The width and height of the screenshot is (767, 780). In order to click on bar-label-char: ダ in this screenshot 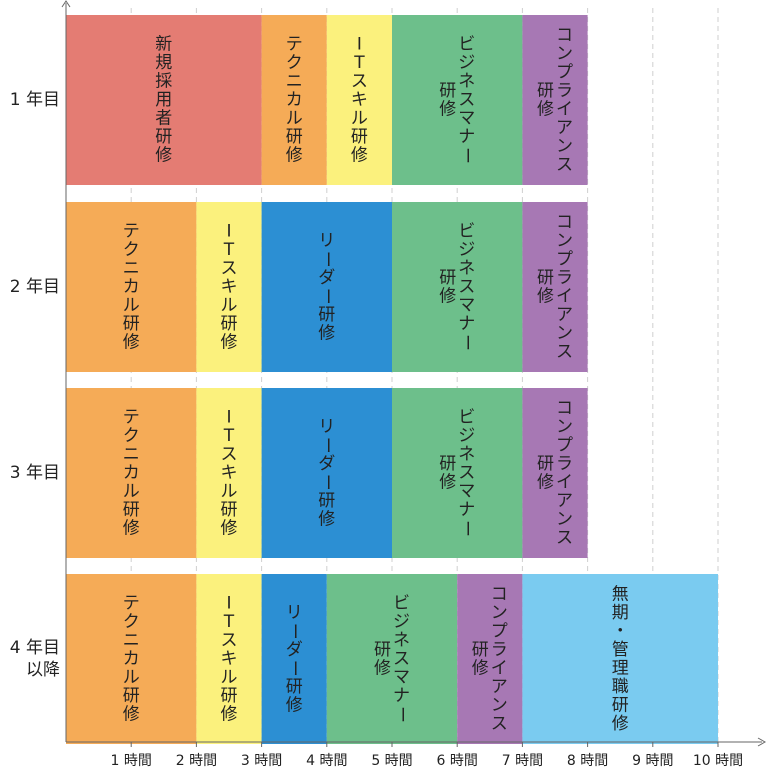, I will do `click(294, 650)`.